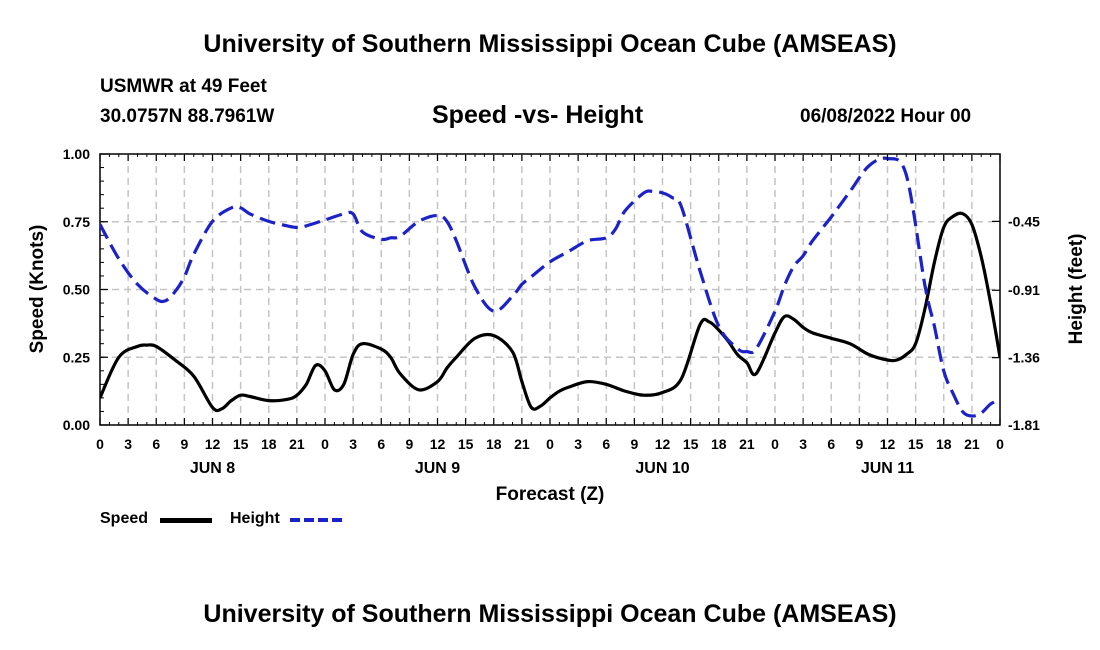  Describe the element at coordinates (76, 357) in the screenshot. I see `y-tick-label: 0.25` at that location.